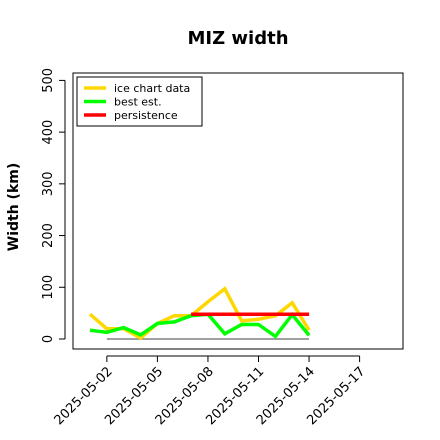 The width and height of the screenshot is (440, 440). I want to click on y-tick-label: 200, so click(48, 235).